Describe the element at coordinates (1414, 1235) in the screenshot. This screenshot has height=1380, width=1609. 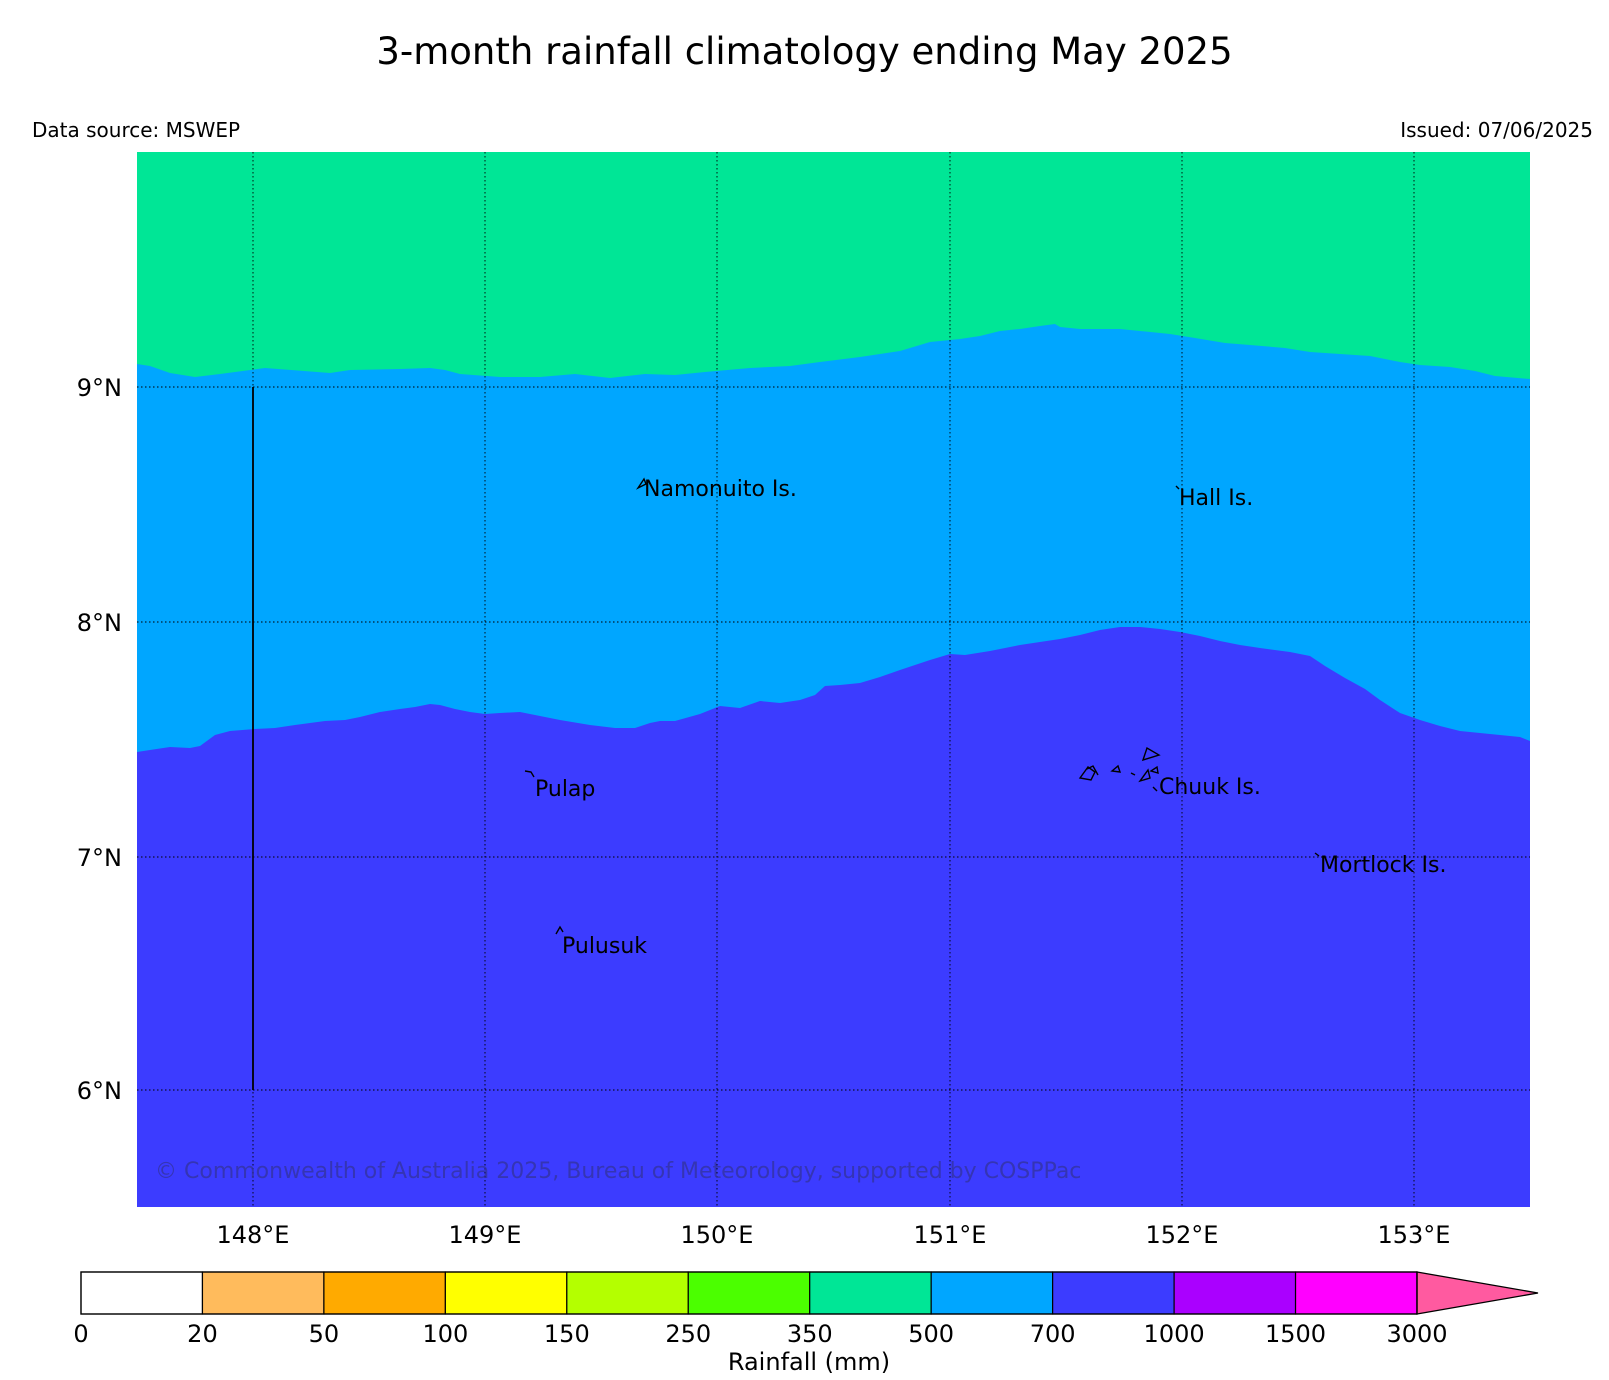
I see `lon-tick-153: 153°E` at that location.